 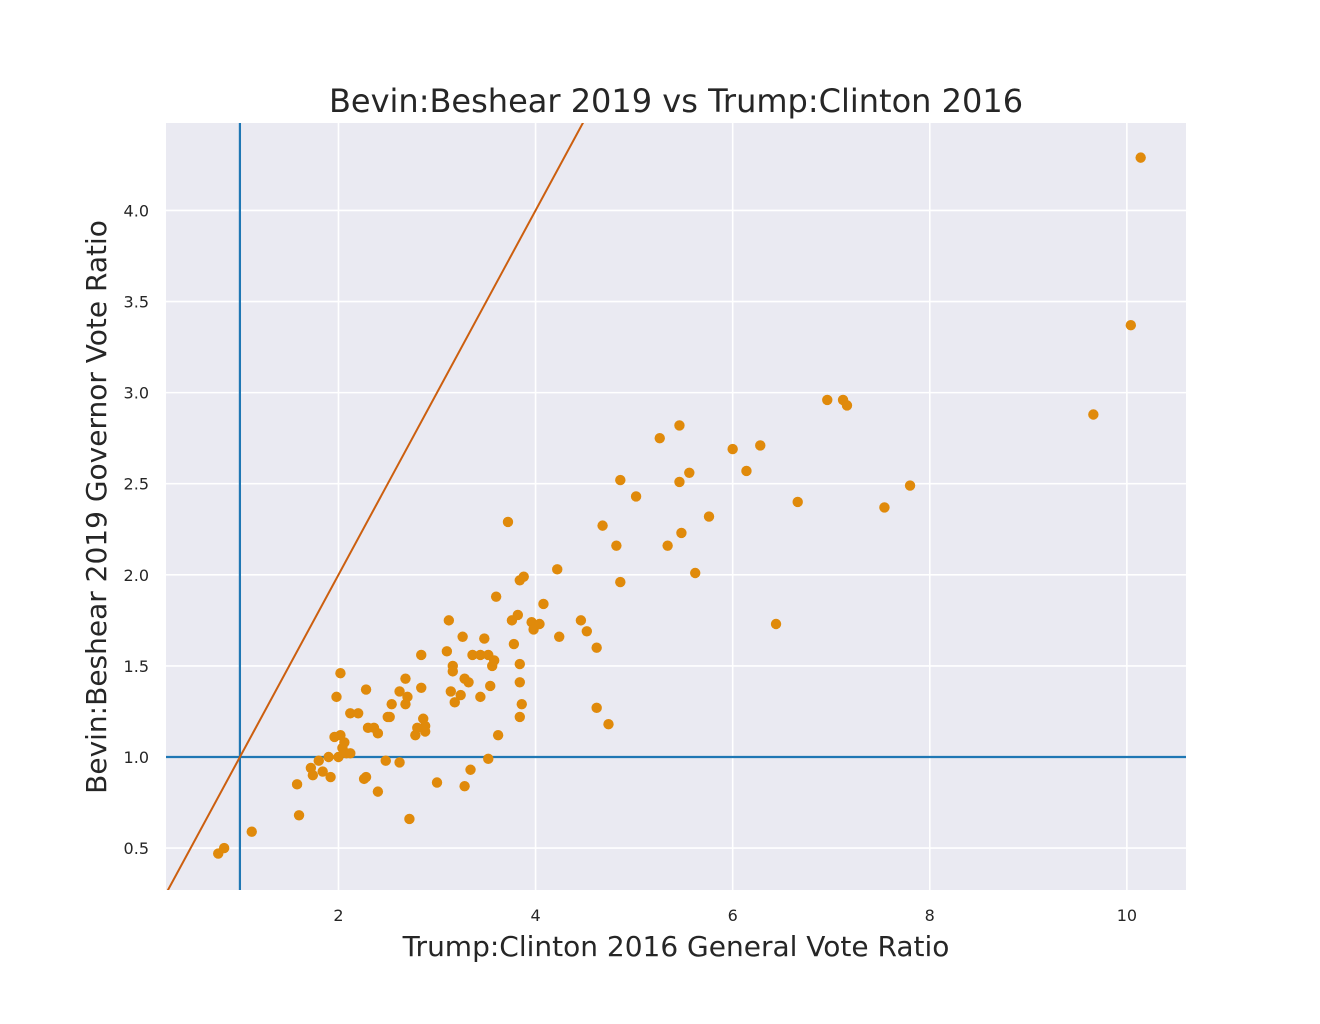 I want to click on y-tick-label: 4.0, so click(x=136, y=210).